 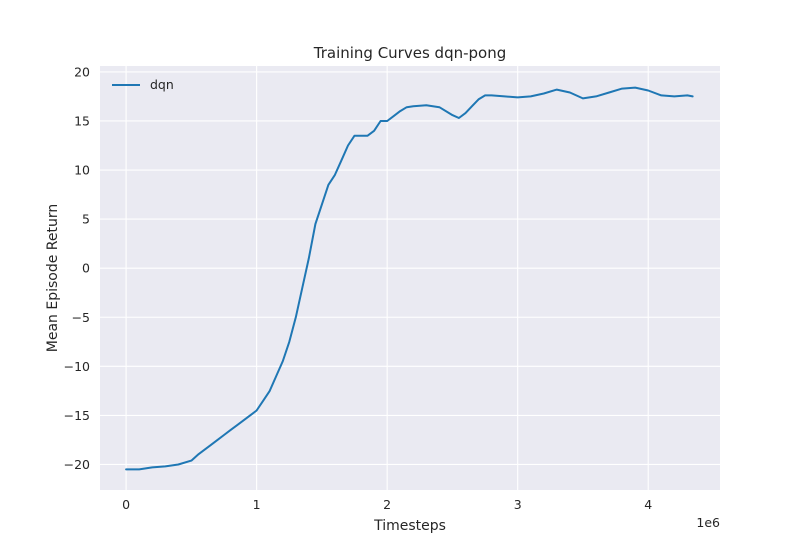 What do you see at coordinates (82, 71) in the screenshot?
I see `y-tick-label: 20` at bounding box center [82, 71].